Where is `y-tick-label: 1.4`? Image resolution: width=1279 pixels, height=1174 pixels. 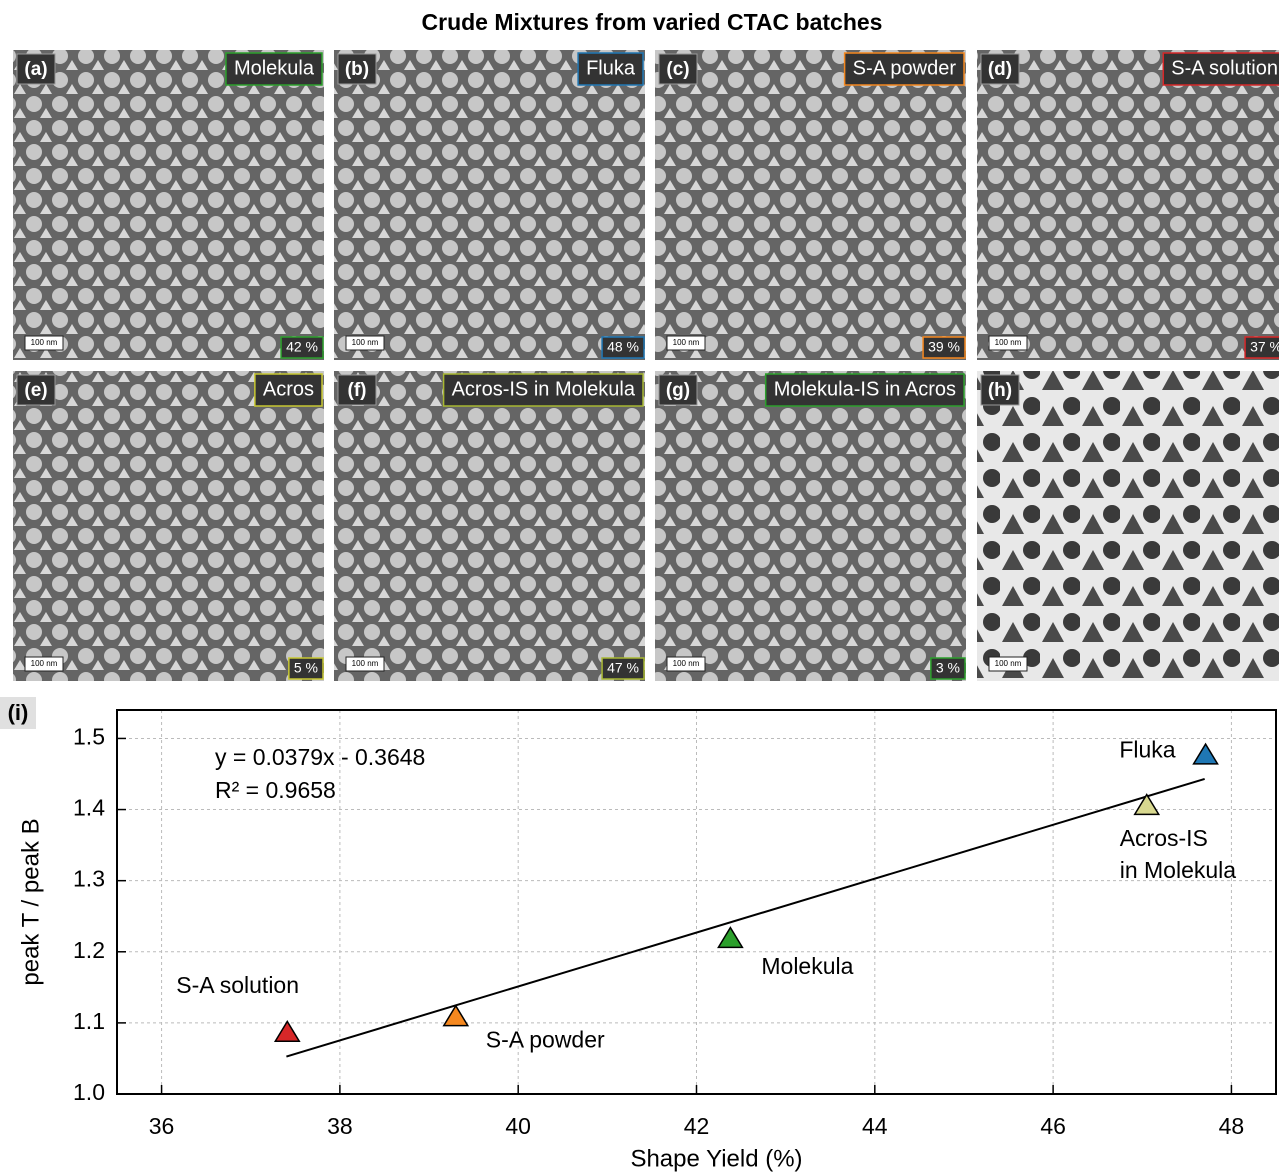 y-tick-label: 1.4 is located at coordinates (89, 808).